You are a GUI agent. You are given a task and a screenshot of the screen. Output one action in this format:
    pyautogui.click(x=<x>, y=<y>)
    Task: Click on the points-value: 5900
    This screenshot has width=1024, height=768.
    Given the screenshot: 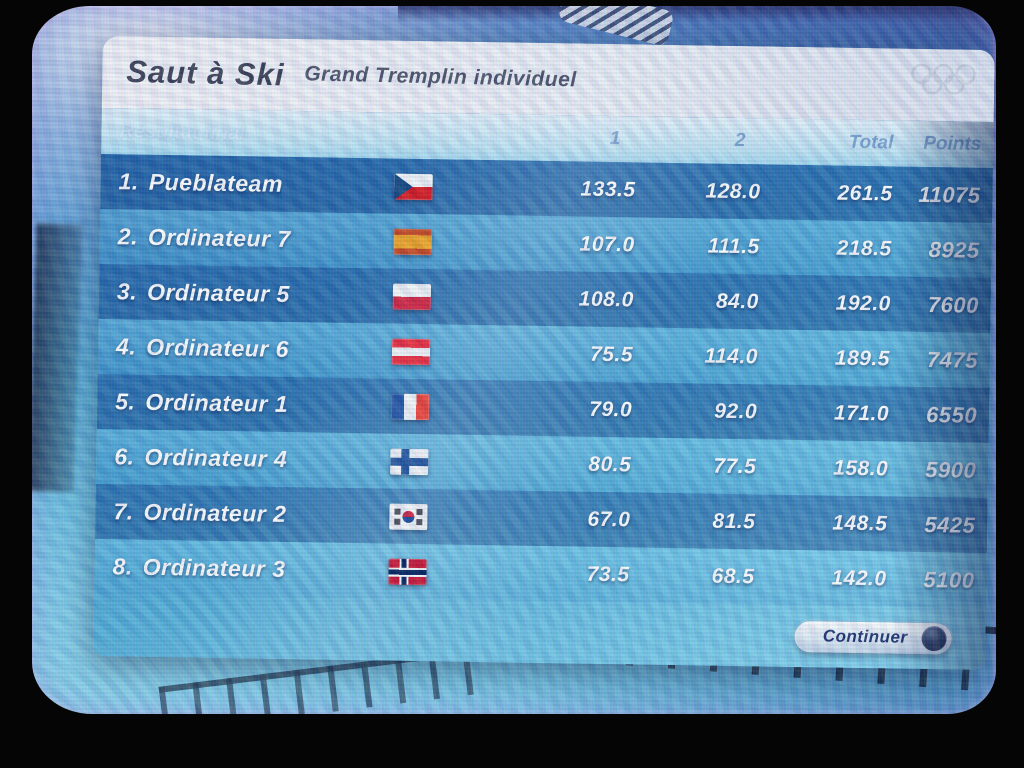 What is the action you would take?
    pyautogui.click(x=951, y=469)
    